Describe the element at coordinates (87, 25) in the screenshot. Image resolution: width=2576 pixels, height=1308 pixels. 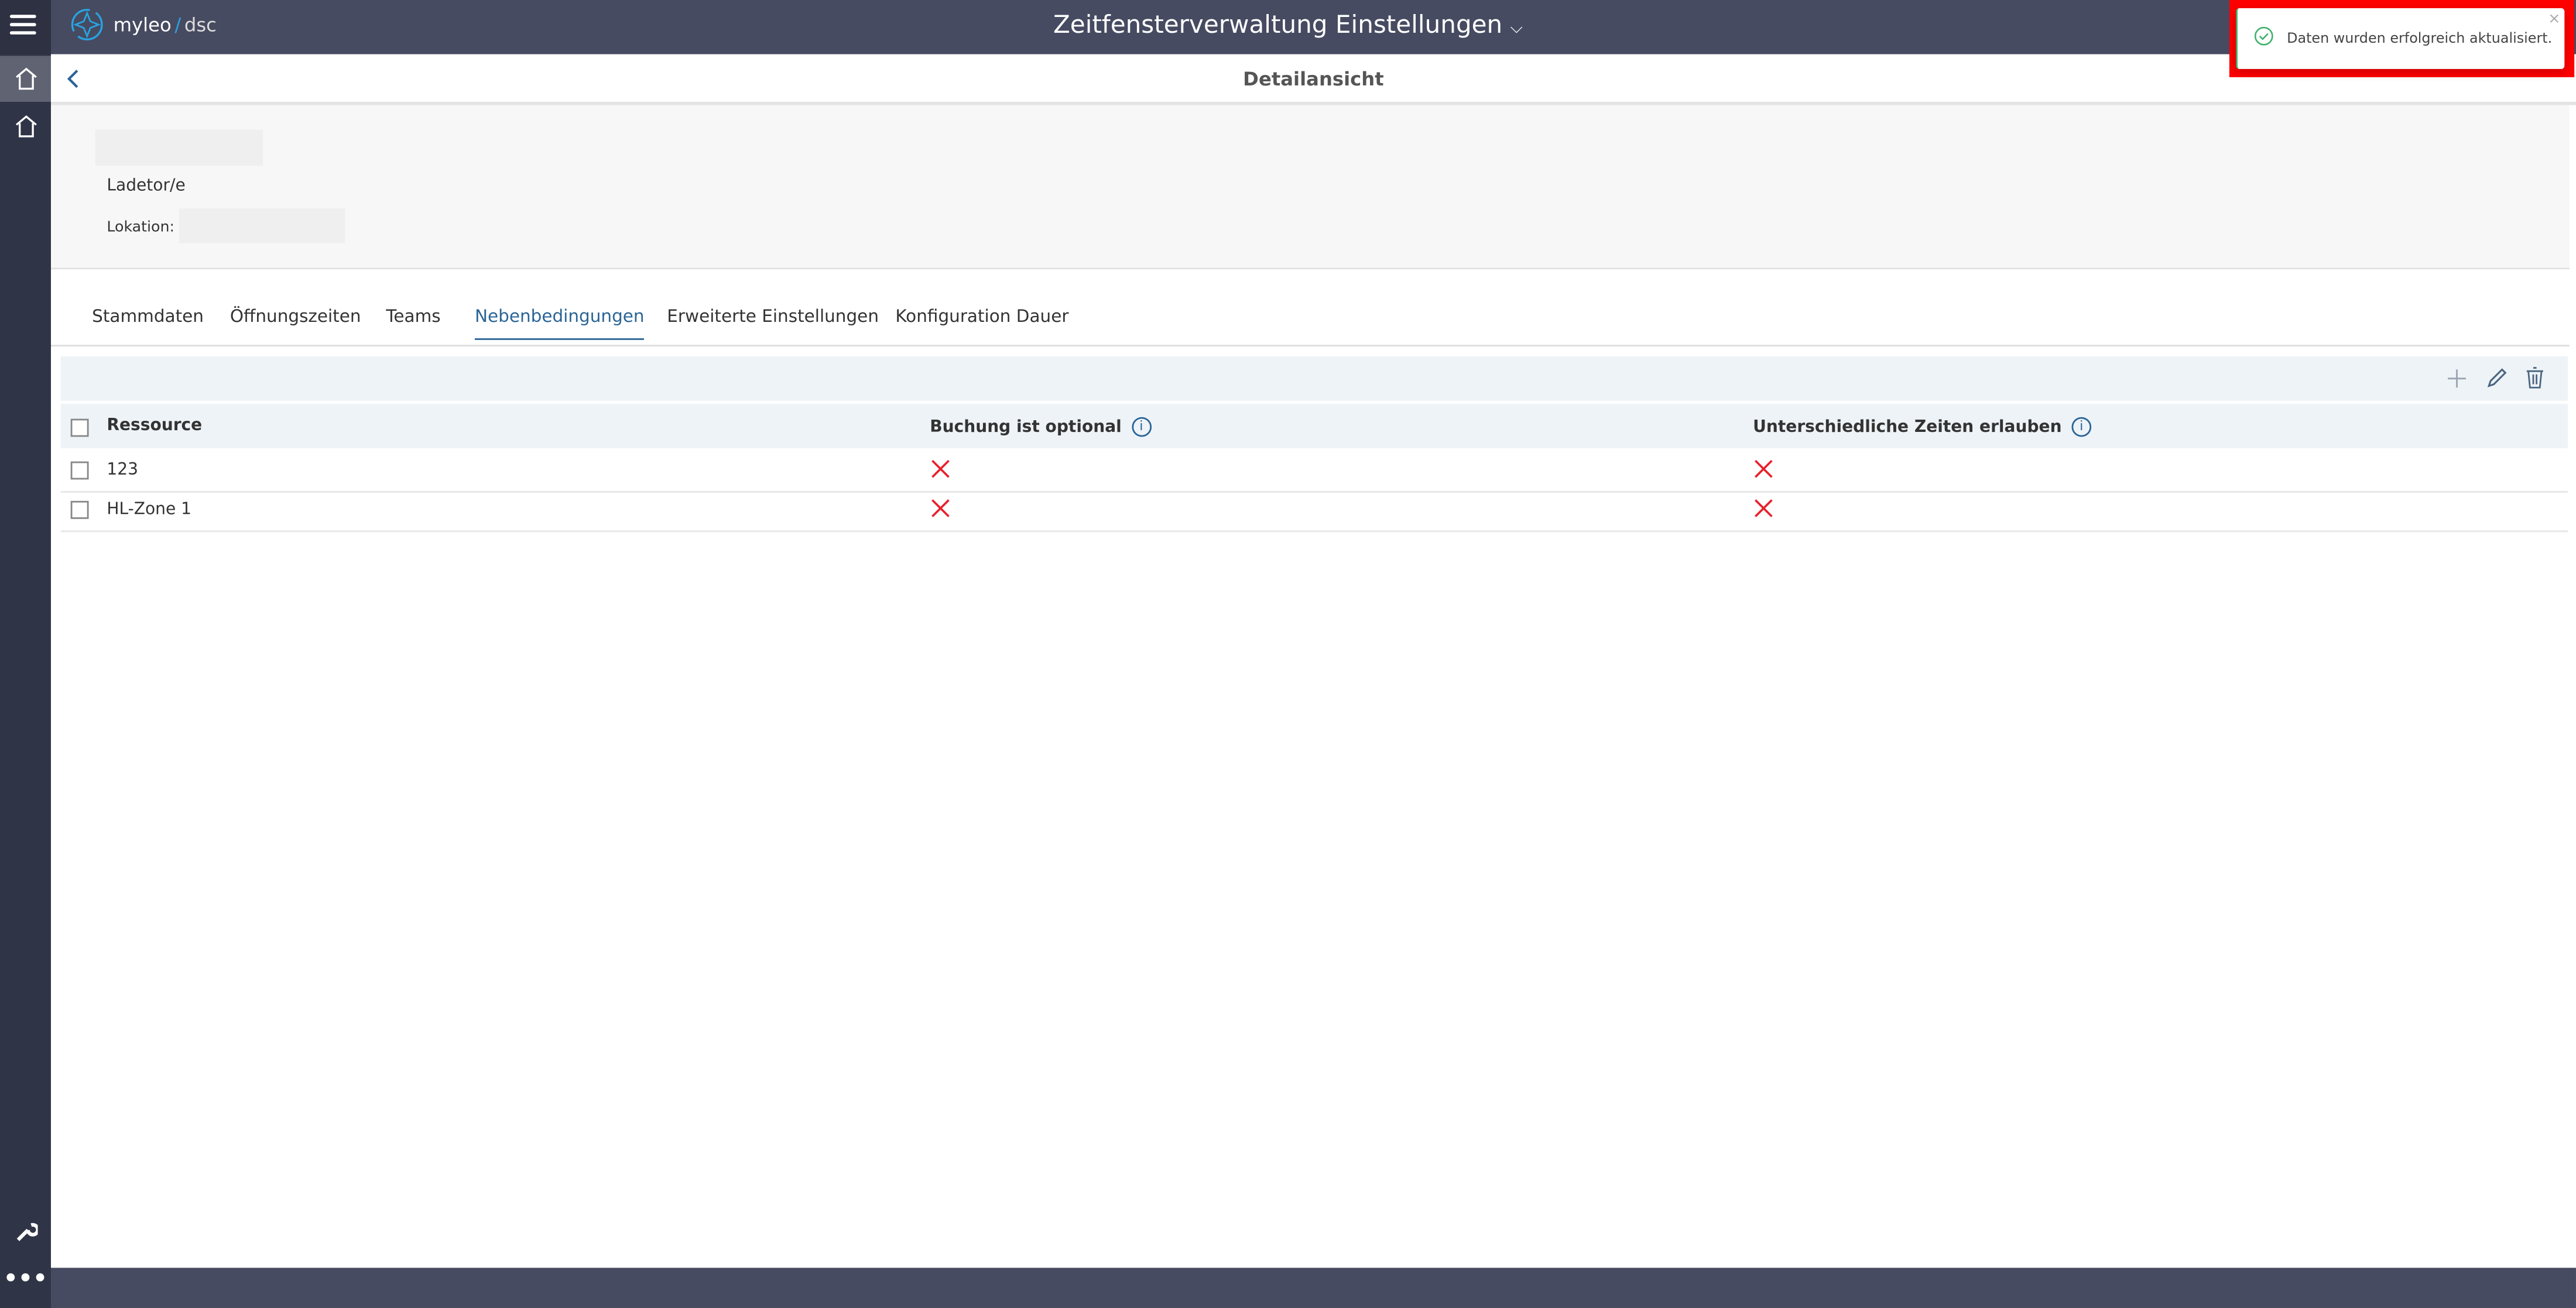
I see `logo-icon` at that location.